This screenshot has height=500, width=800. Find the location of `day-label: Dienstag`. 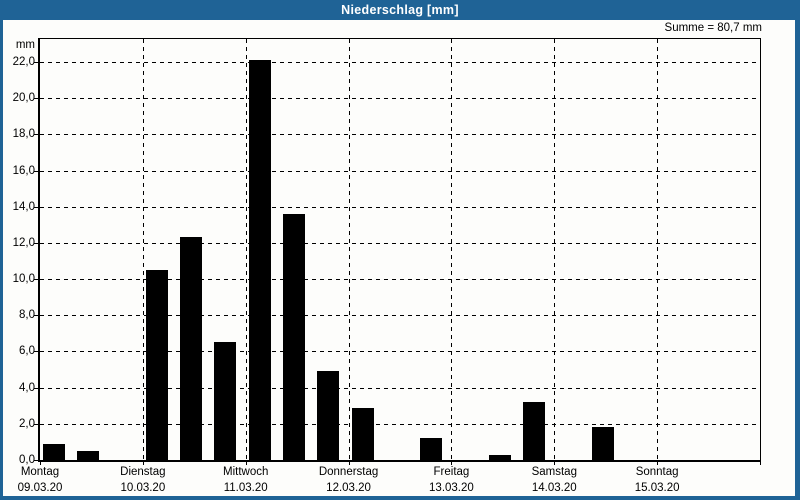

day-label: Dienstag is located at coordinates (143, 472).